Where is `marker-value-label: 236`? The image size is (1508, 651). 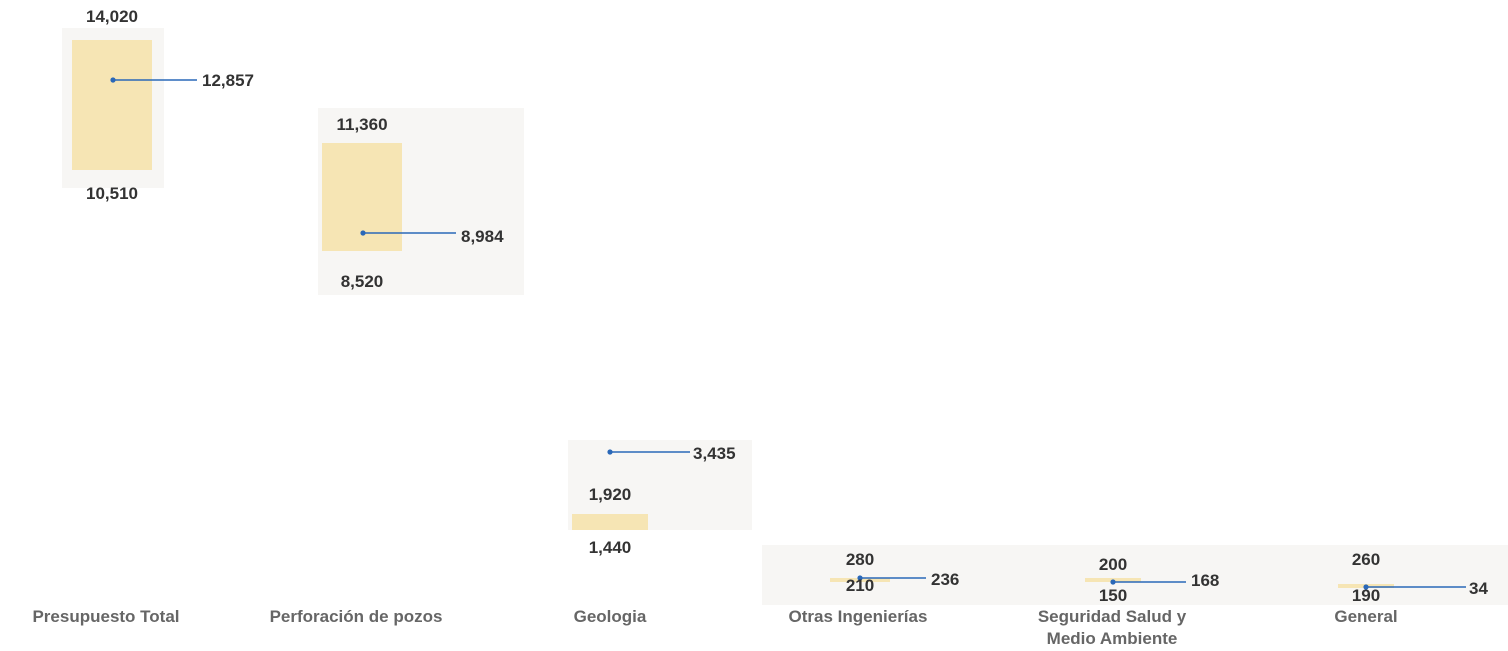 marker-value-label: 236 is located at coordinates (945, 579).